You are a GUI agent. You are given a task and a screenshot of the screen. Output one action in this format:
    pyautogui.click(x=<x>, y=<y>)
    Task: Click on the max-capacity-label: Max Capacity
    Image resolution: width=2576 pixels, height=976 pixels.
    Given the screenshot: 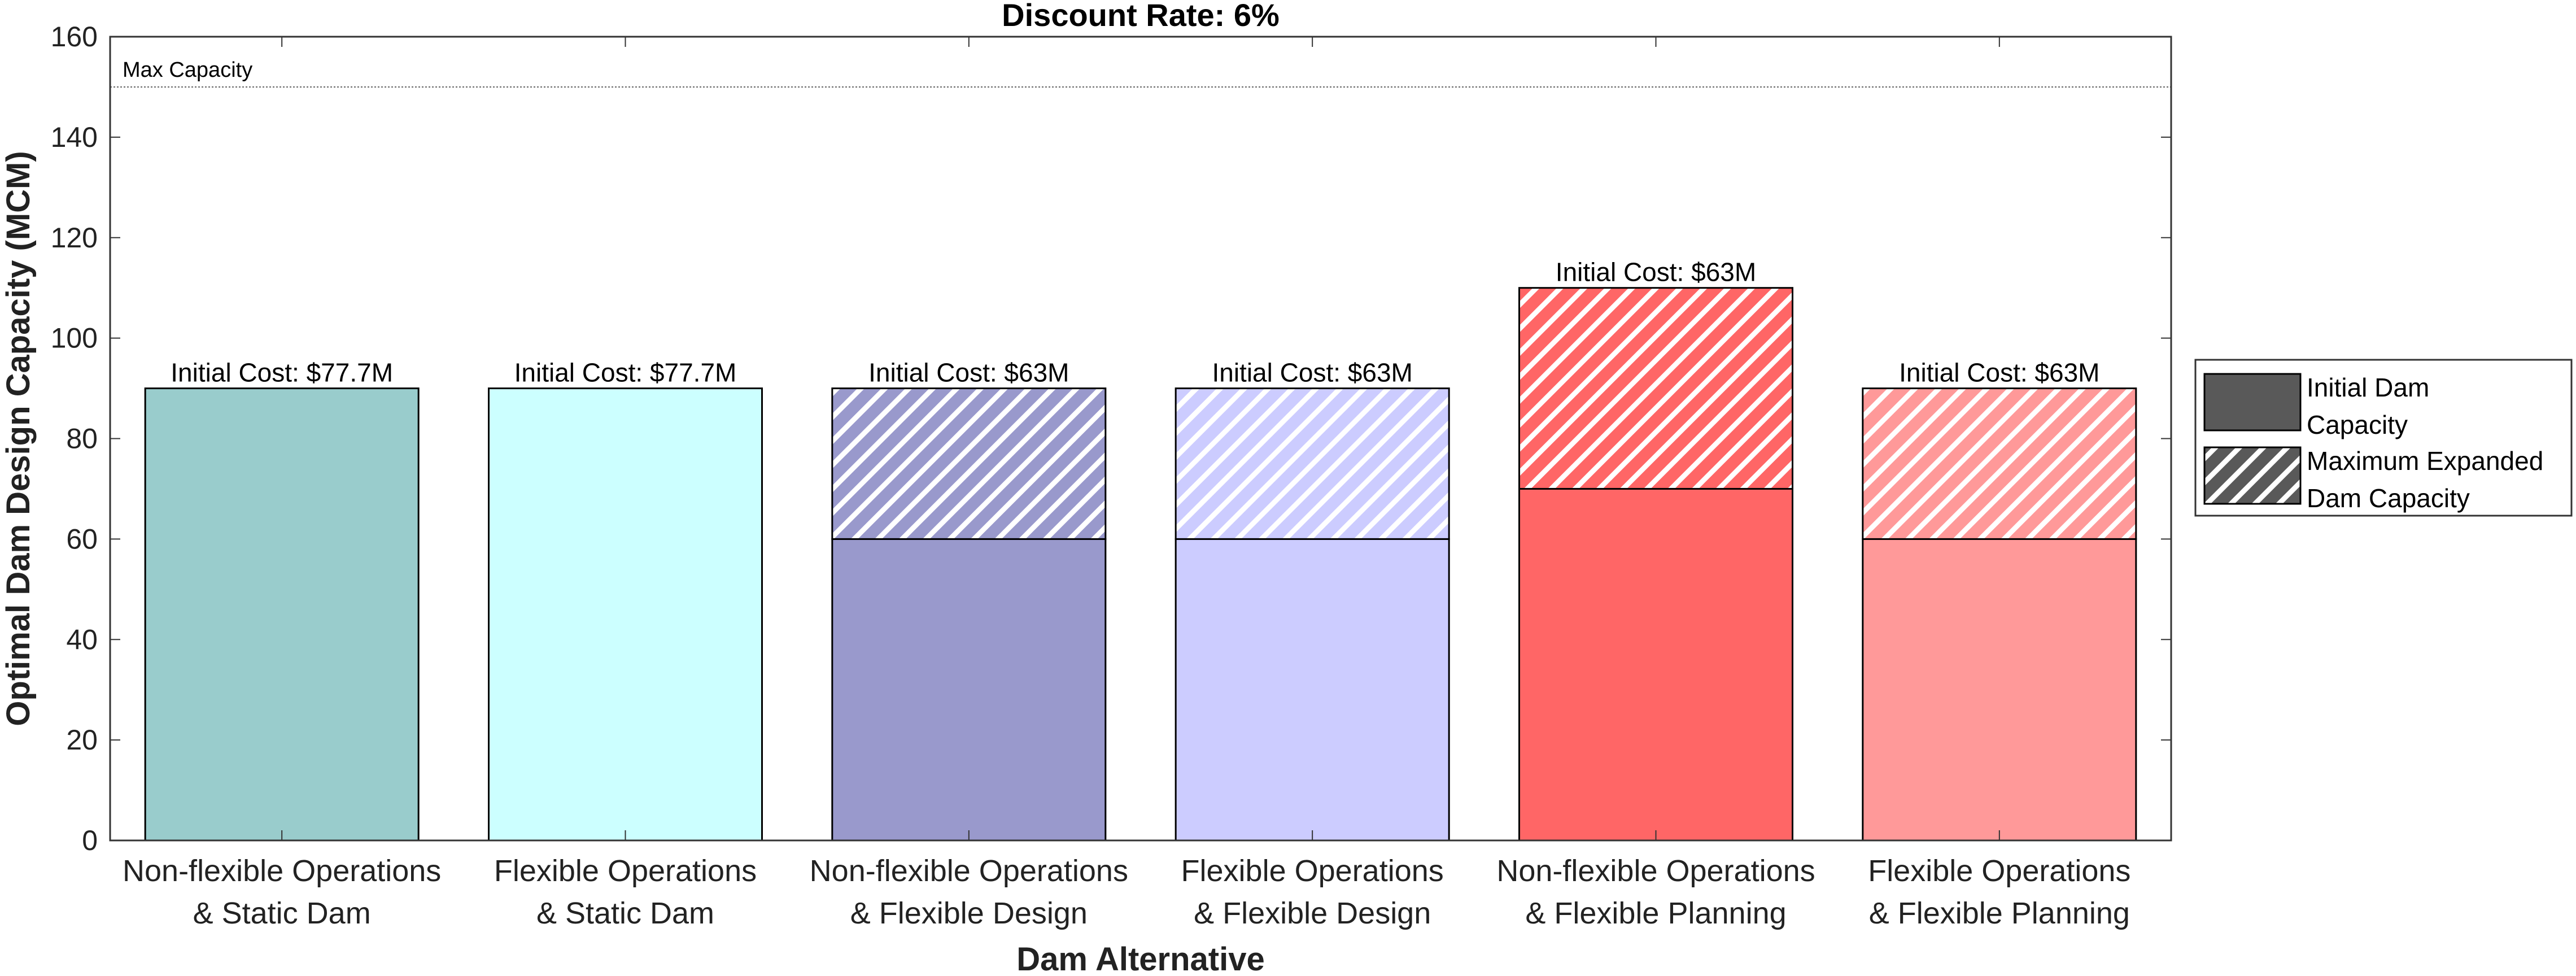 What is the action you would take?
    pyautogui.click(x=188, y=70)
    